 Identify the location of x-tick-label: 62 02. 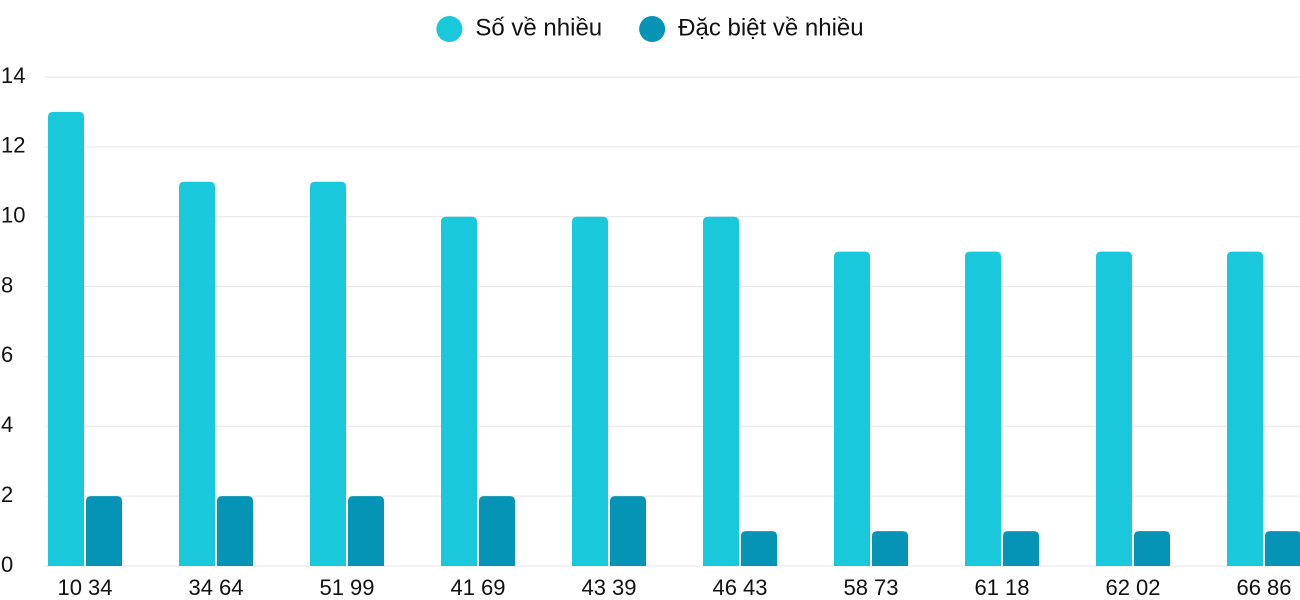
(1132, 587).